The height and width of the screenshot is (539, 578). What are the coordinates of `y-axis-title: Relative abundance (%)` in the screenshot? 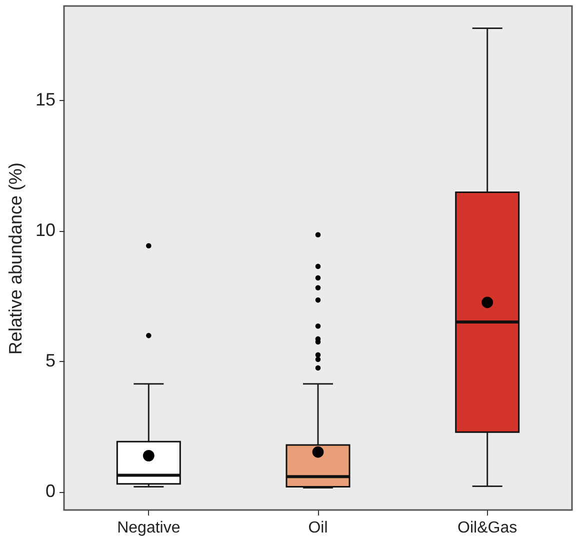 It's located at (15, 258).